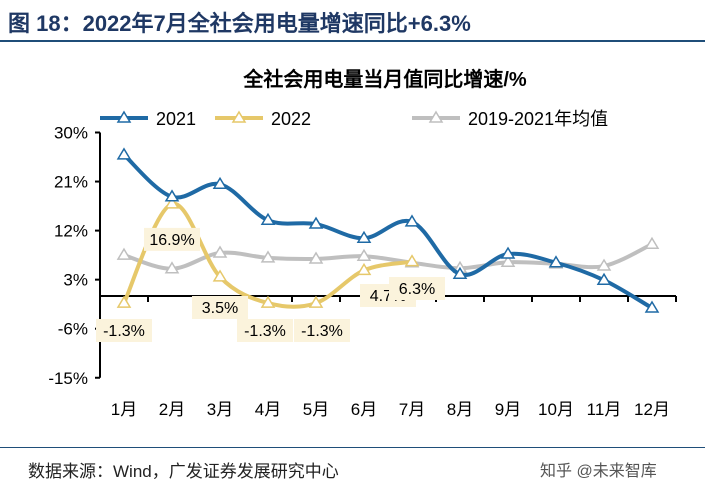 Image resolution: width=705 pixels, height=496 pixels. Describe the element at coordinates (124, 409) in the screenshot. I see `x-tick-label: 1月` at that location.